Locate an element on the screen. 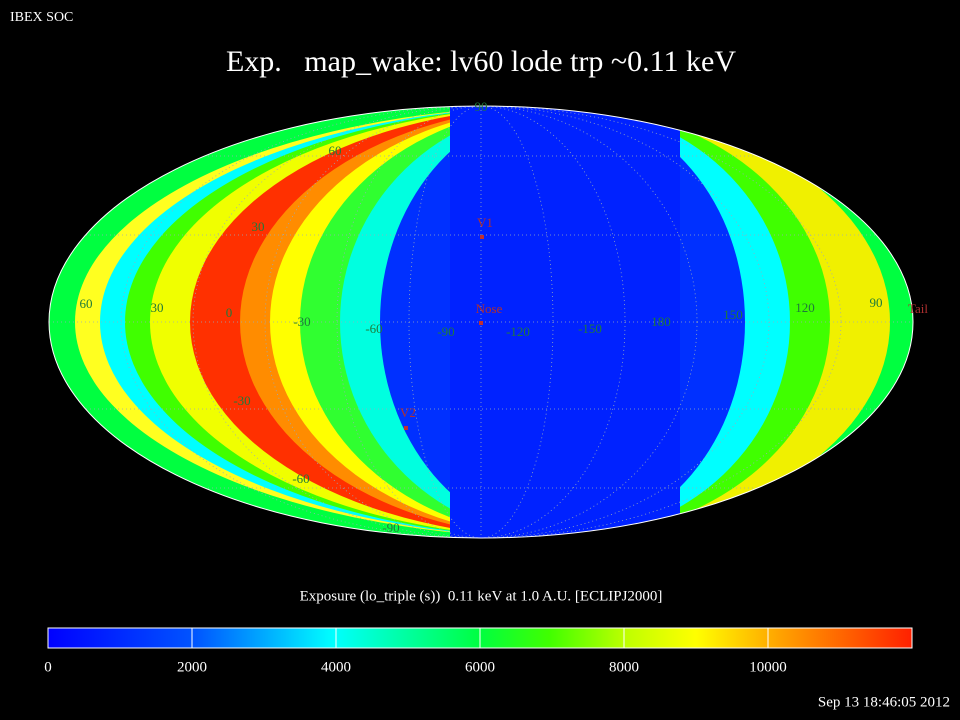  colorbar-tick-label: 8000 is located at coordinates (624, 667).